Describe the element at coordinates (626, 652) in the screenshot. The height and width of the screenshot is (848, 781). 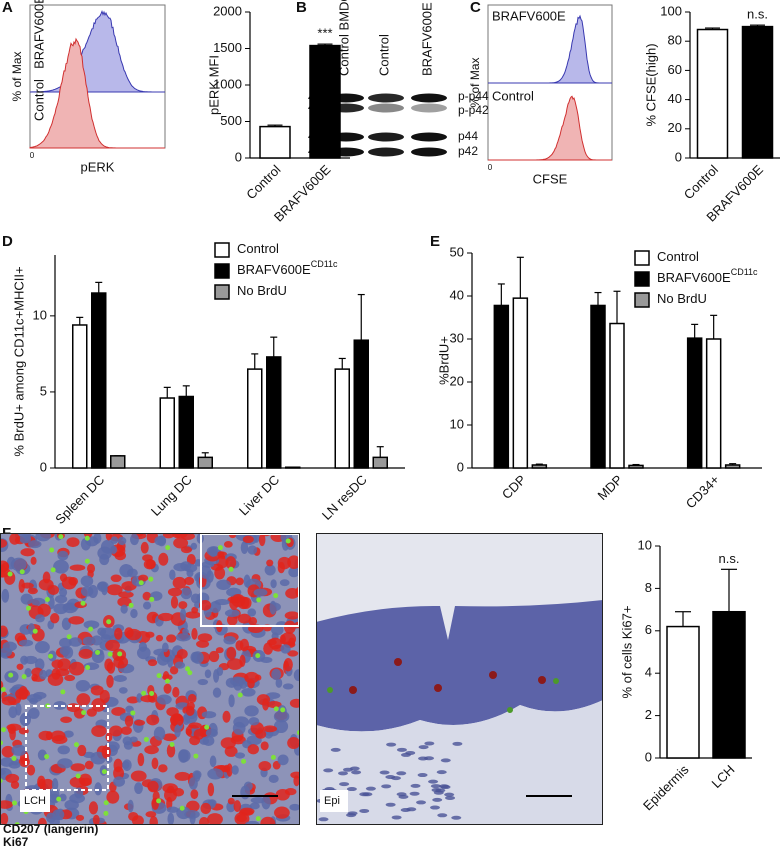
I see `y-axis-label: % of cells Ki67+` at that location.